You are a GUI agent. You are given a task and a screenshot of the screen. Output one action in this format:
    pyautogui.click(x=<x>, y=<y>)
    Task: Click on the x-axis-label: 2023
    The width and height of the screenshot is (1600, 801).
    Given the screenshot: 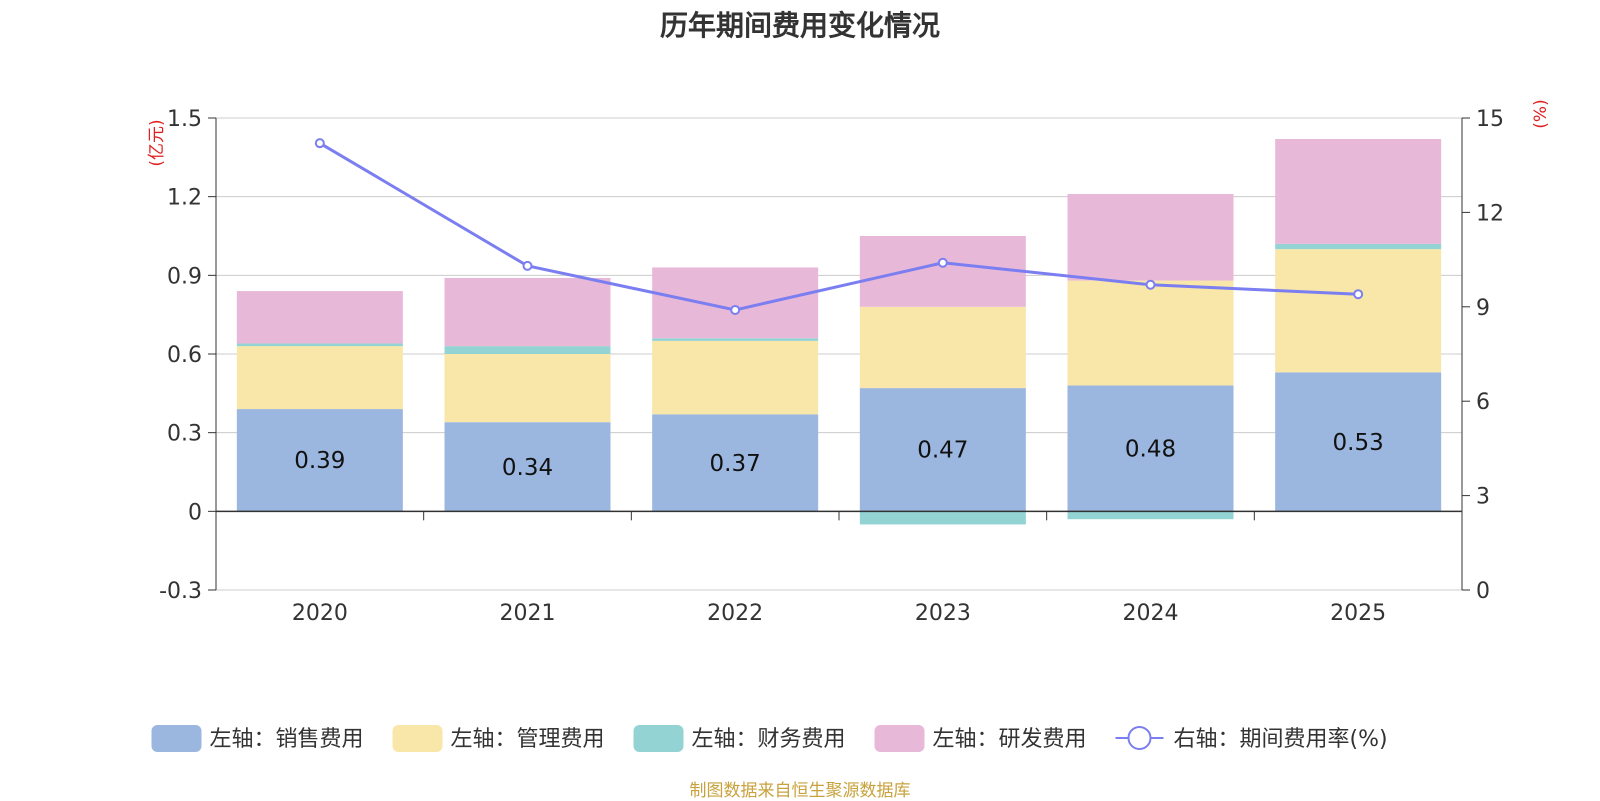 What is the action you would take?
    pyautogui.click(x=943, y=613)
    